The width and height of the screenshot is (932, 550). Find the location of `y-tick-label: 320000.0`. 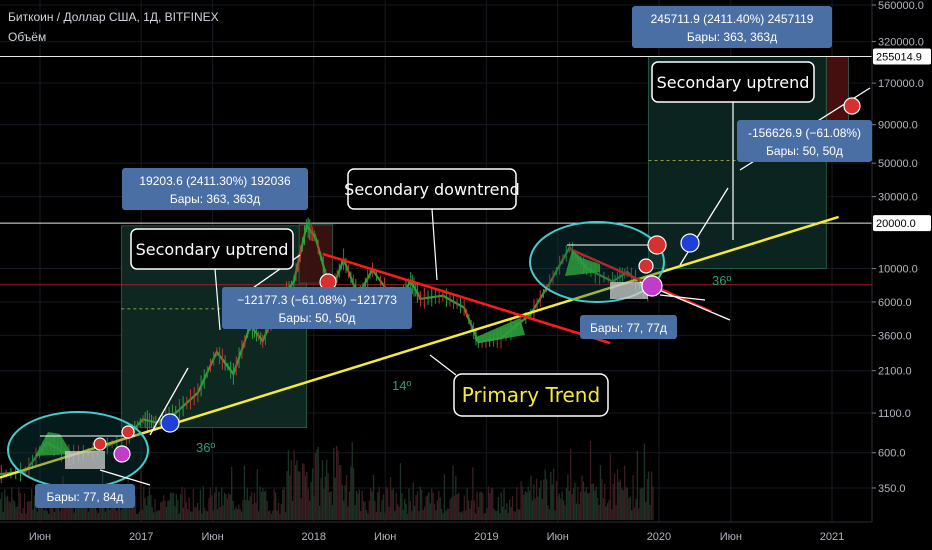

y-tick-label: 320000.0 is located at coordinates (901, 43).